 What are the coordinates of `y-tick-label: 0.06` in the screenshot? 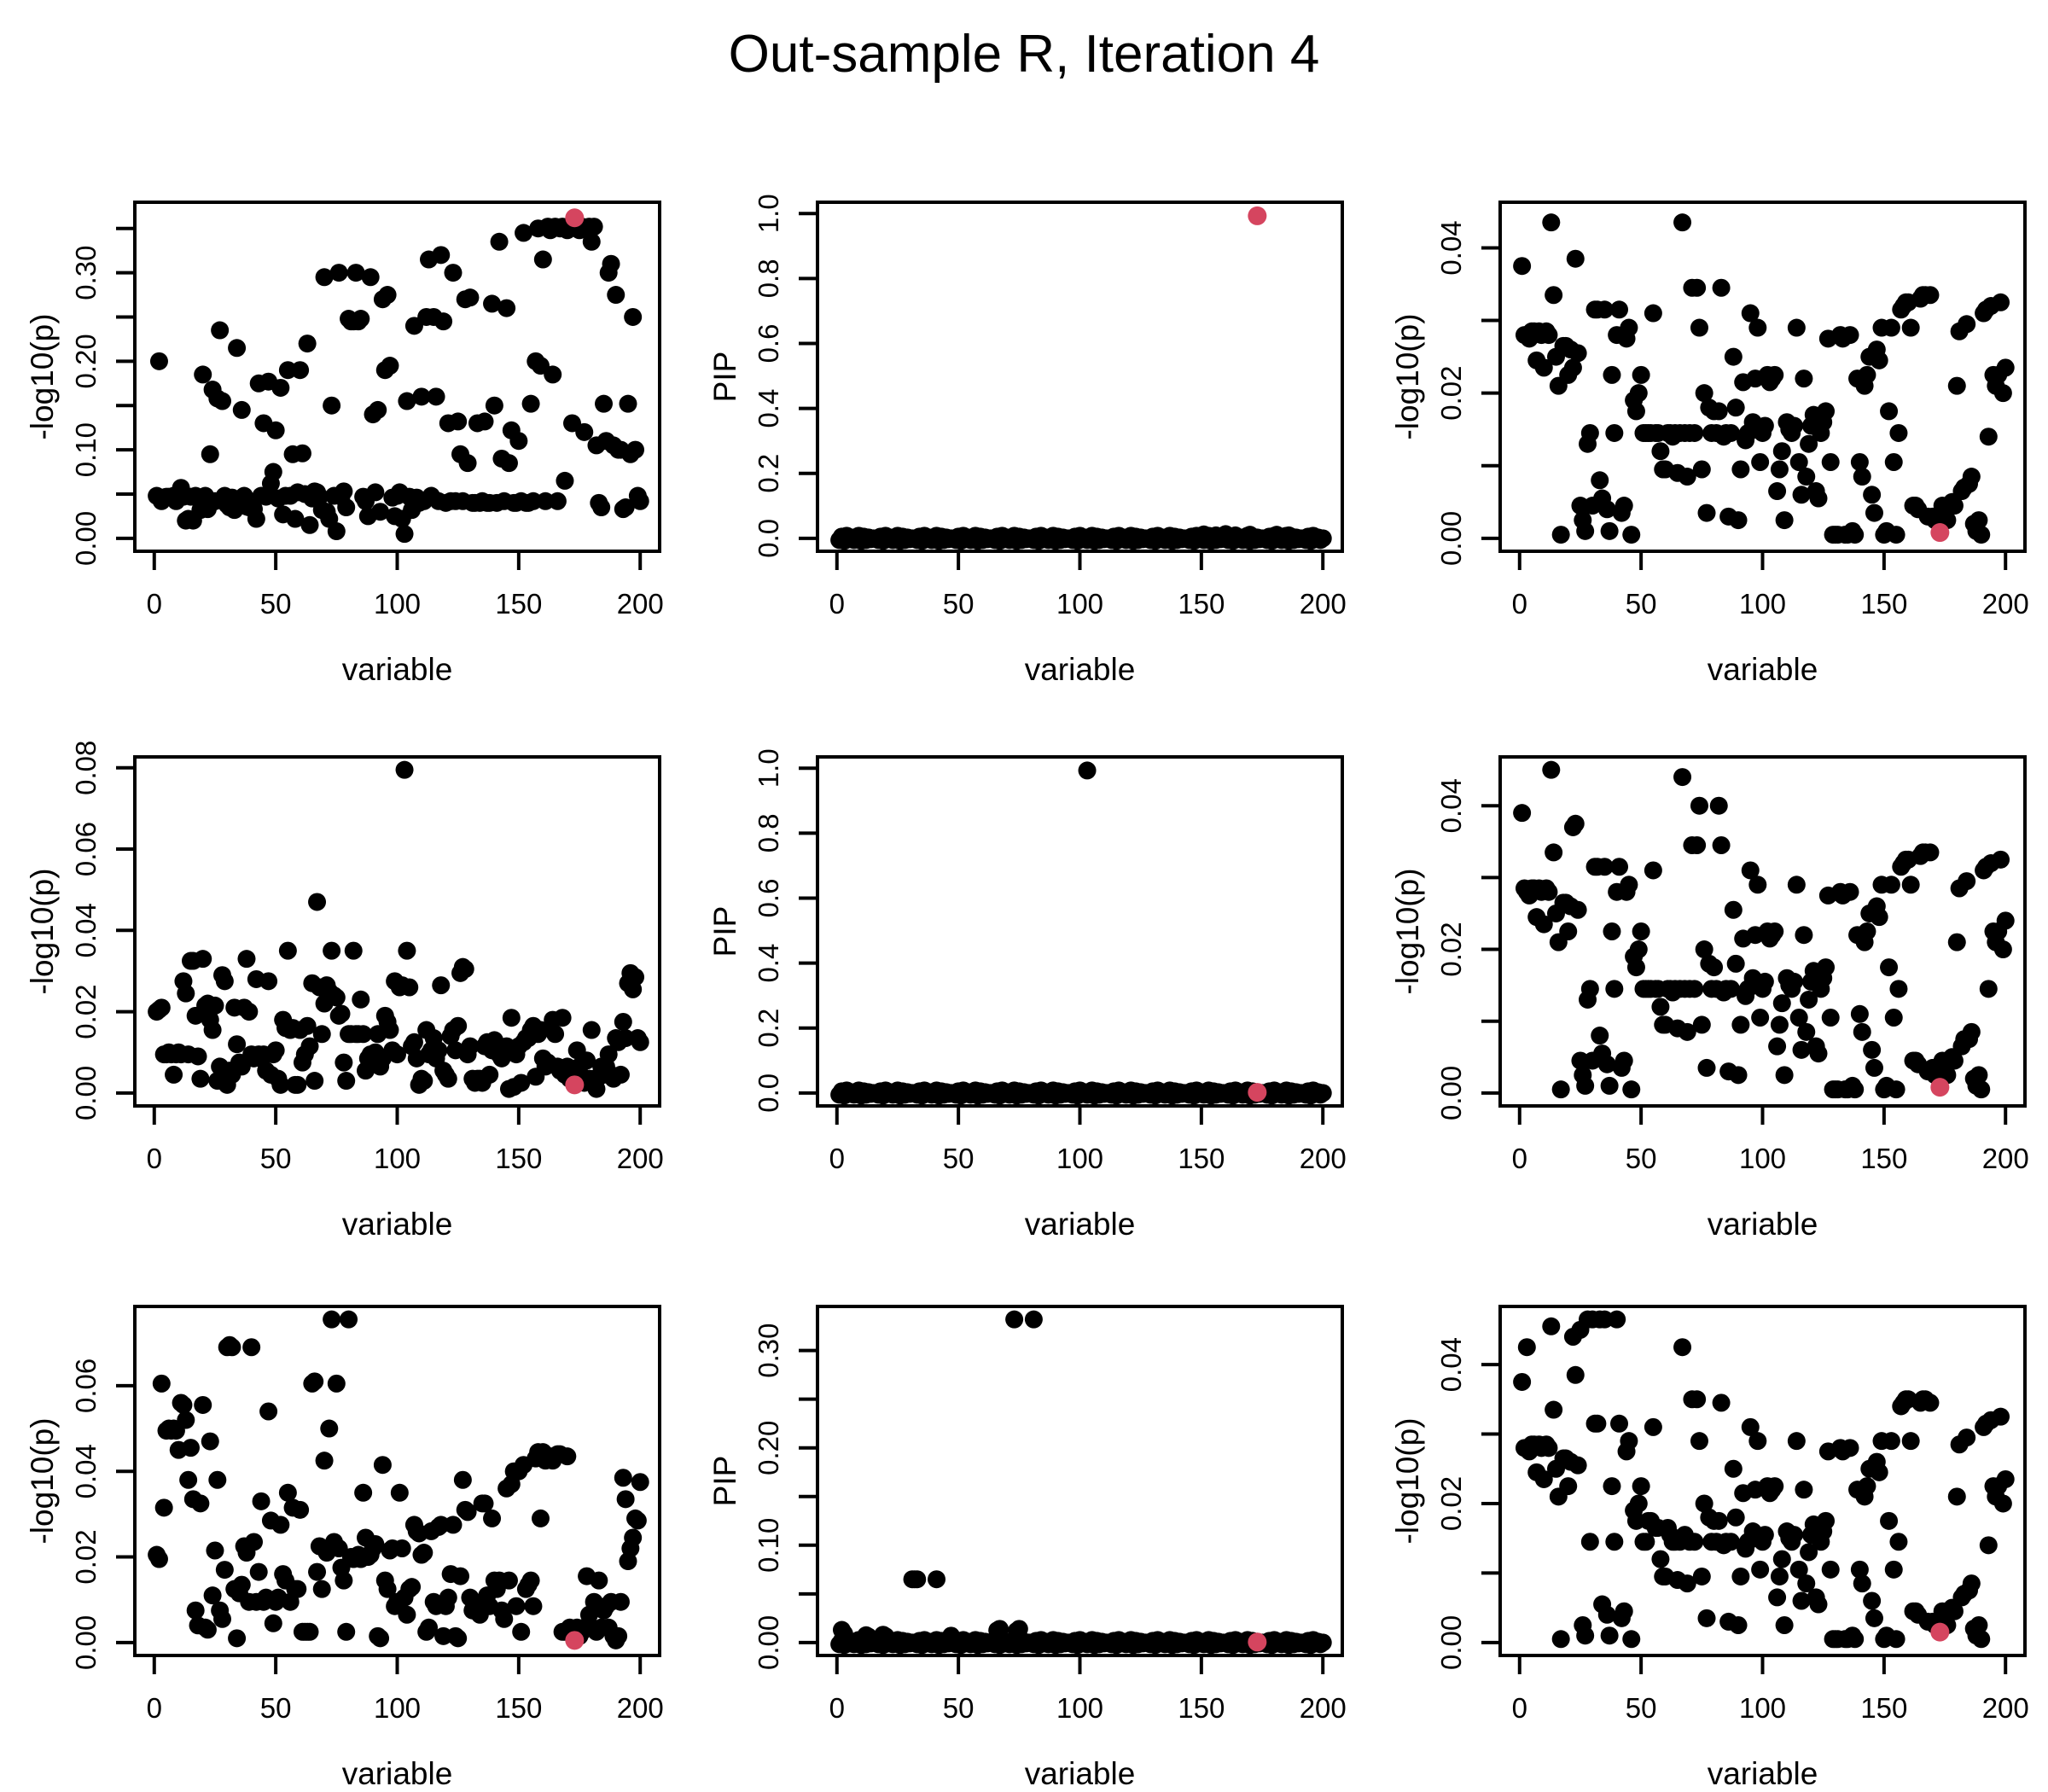 It's located at (86, 1386).